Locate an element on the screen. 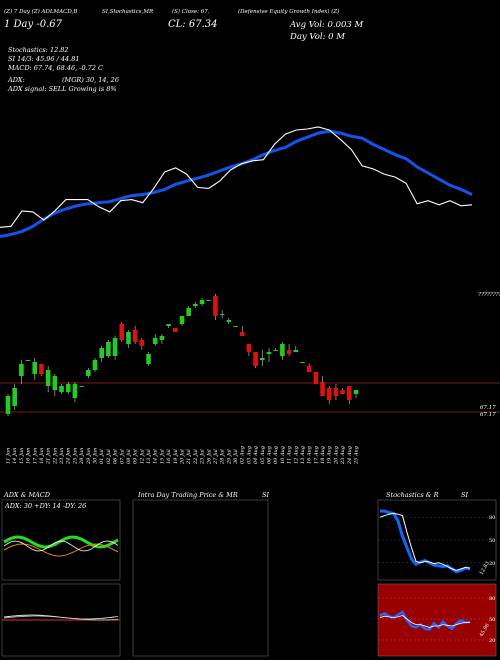 This screenshot has width=500, height=660. adx-line is located at coordinates (61, 542).